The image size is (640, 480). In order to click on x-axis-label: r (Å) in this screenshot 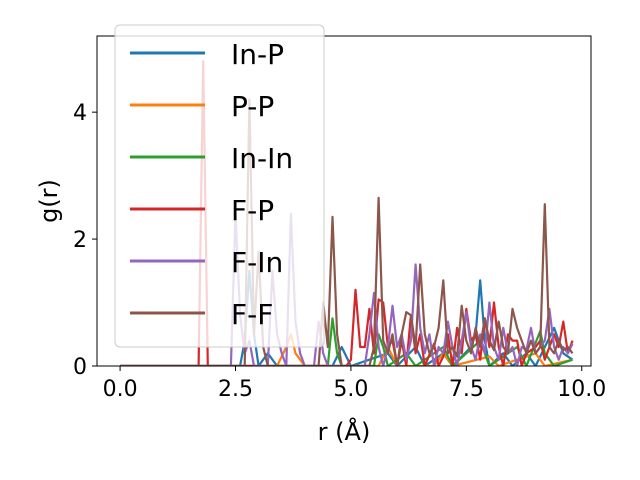, I will do `click(344, 431)`.